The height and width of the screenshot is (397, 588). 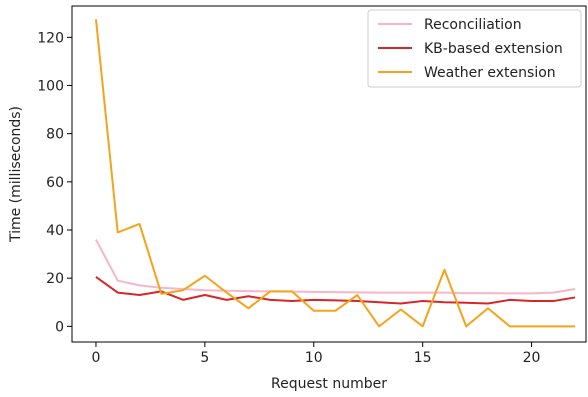 I want to click on legend-label: Reconciliation, so click(x=473, y=25).